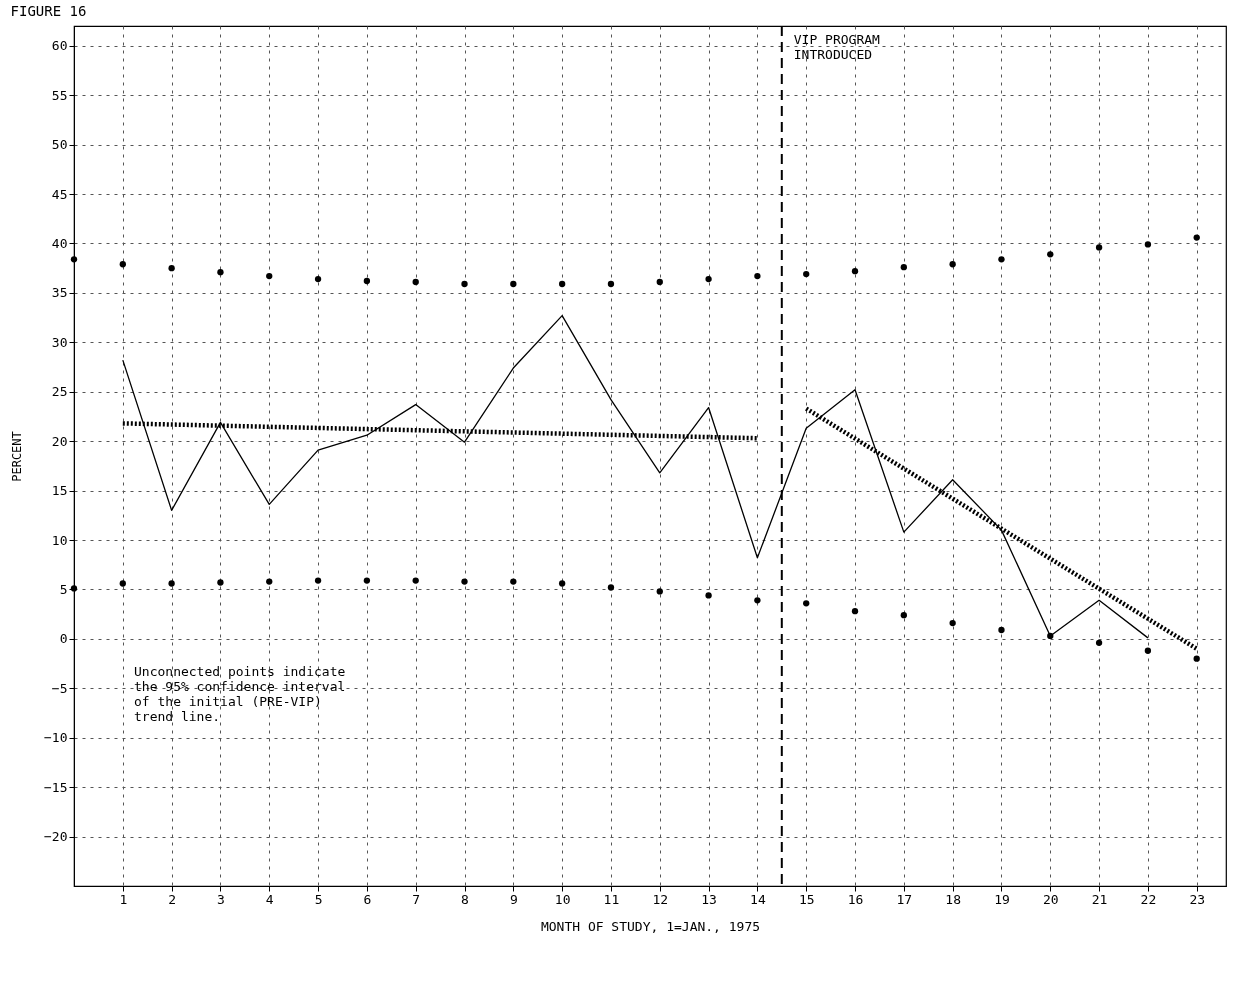  I want to click on x-tick-label: 6, so click(367, 899).